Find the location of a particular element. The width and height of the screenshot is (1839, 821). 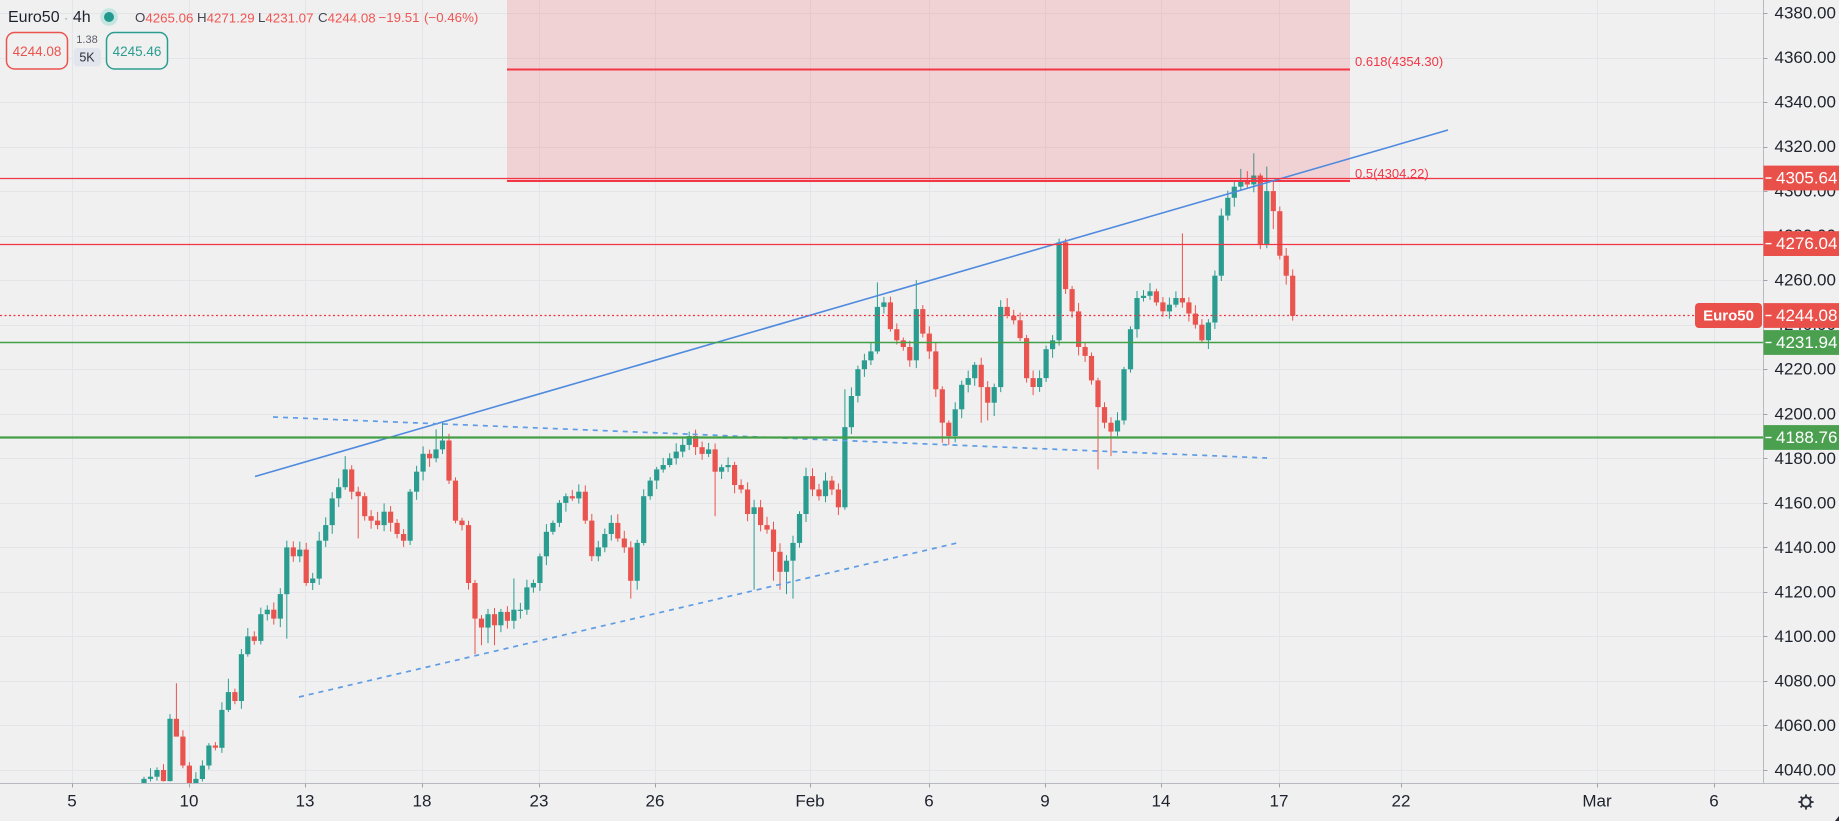

svg-text: 0.618(4354.30) is located at coordinates (1399, 61).